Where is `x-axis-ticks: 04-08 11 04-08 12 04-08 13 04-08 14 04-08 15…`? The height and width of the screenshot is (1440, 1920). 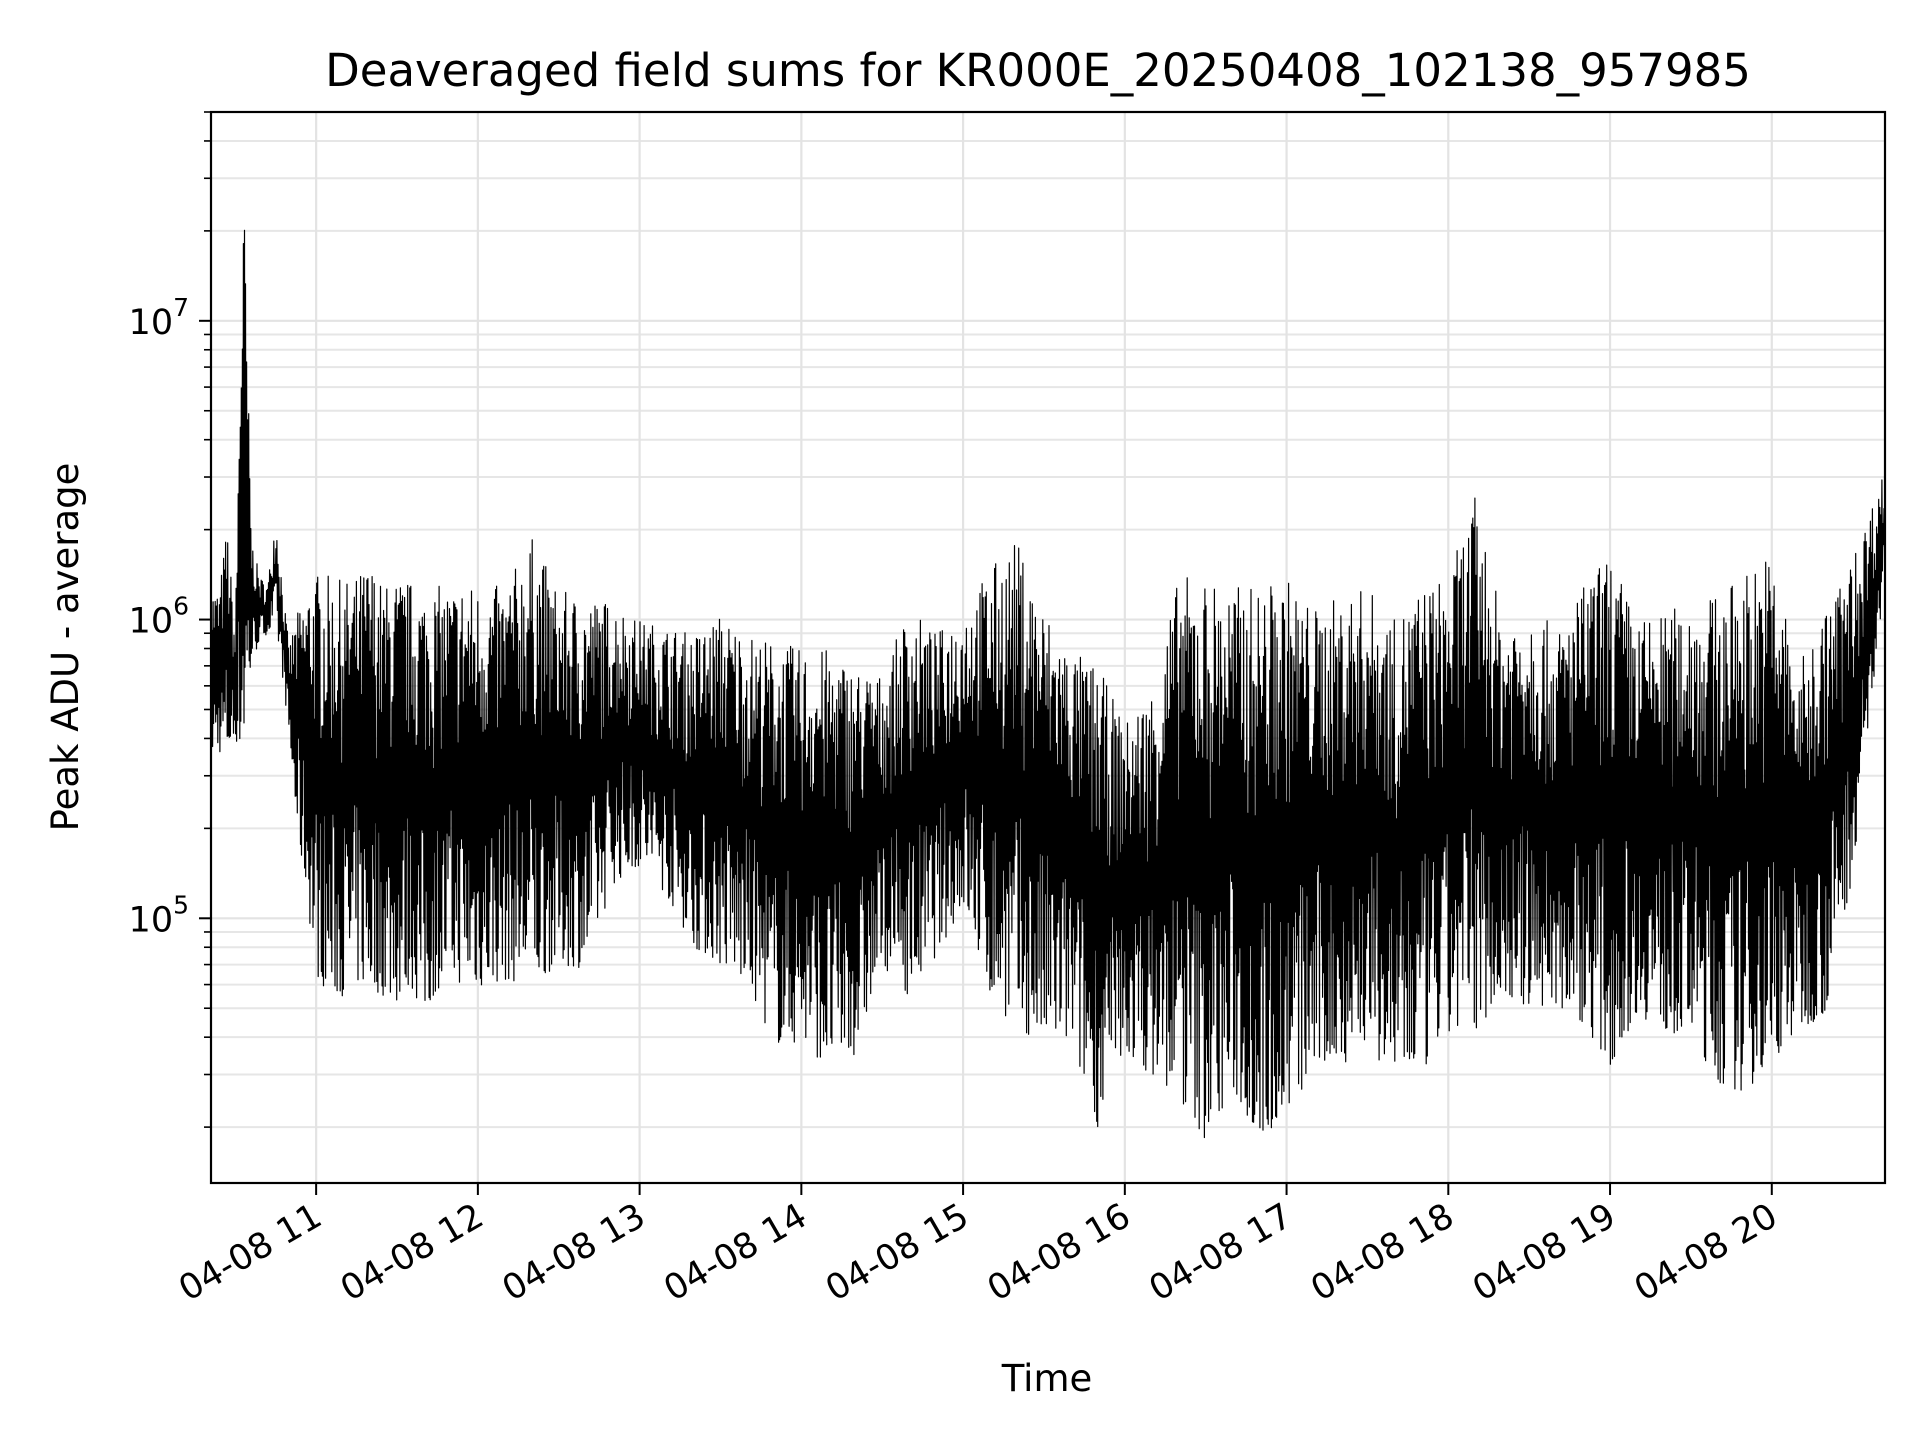
x-axis-ticks: 04-08 11 04-08 12 04-08 13 04-08 14 04-08 15… is located at coordinates (978, 1246).